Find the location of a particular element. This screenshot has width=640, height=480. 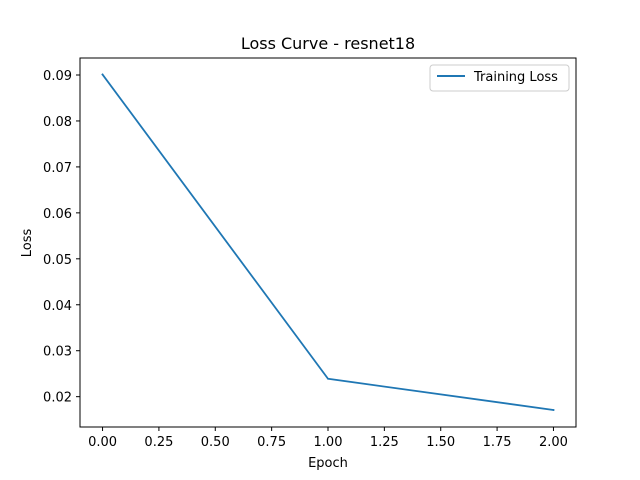

x-tick-label: 0.00 is located at coordinates (102, 442).